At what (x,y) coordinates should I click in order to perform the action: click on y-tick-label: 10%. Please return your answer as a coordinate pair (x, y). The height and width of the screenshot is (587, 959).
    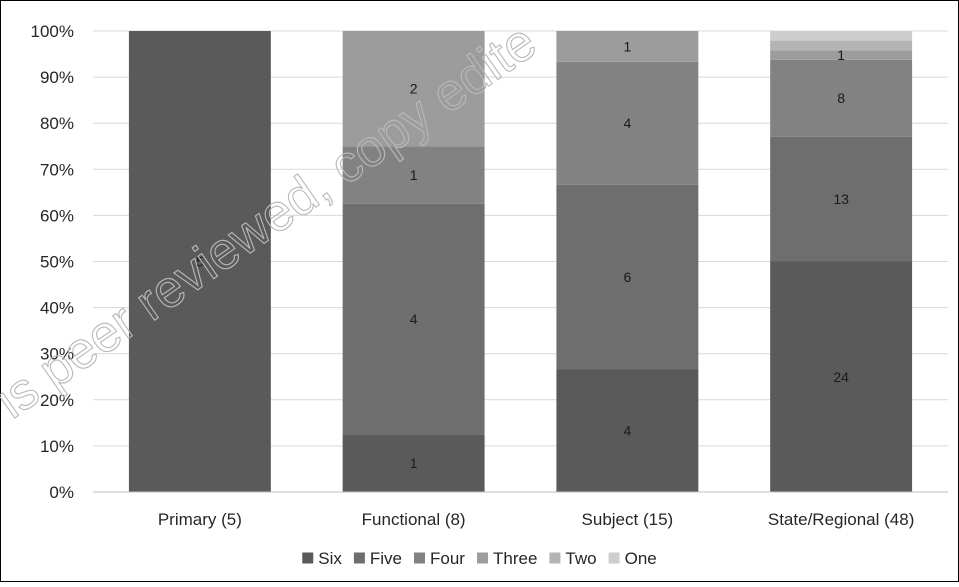
    Looking at the image, I should click on (57, 446).